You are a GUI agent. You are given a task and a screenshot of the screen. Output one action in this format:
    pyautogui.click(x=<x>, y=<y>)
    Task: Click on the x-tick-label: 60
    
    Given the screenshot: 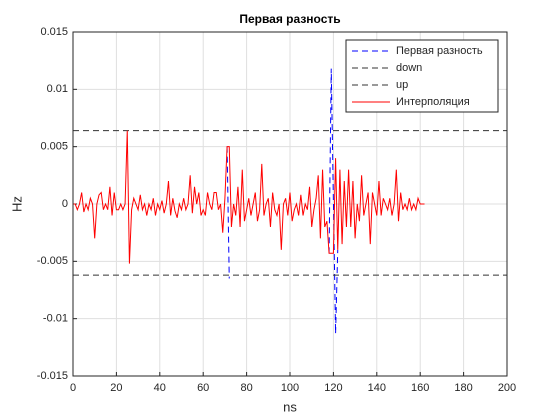 What is the action you would take?
    pyautogui.click(x=203, y=388)
    